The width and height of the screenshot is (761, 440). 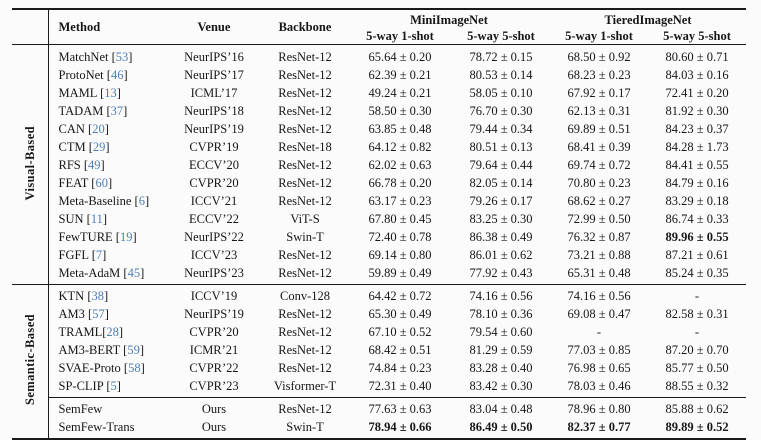 I want to click on method-cell: FGFL [7], so click(x=82, y=255).